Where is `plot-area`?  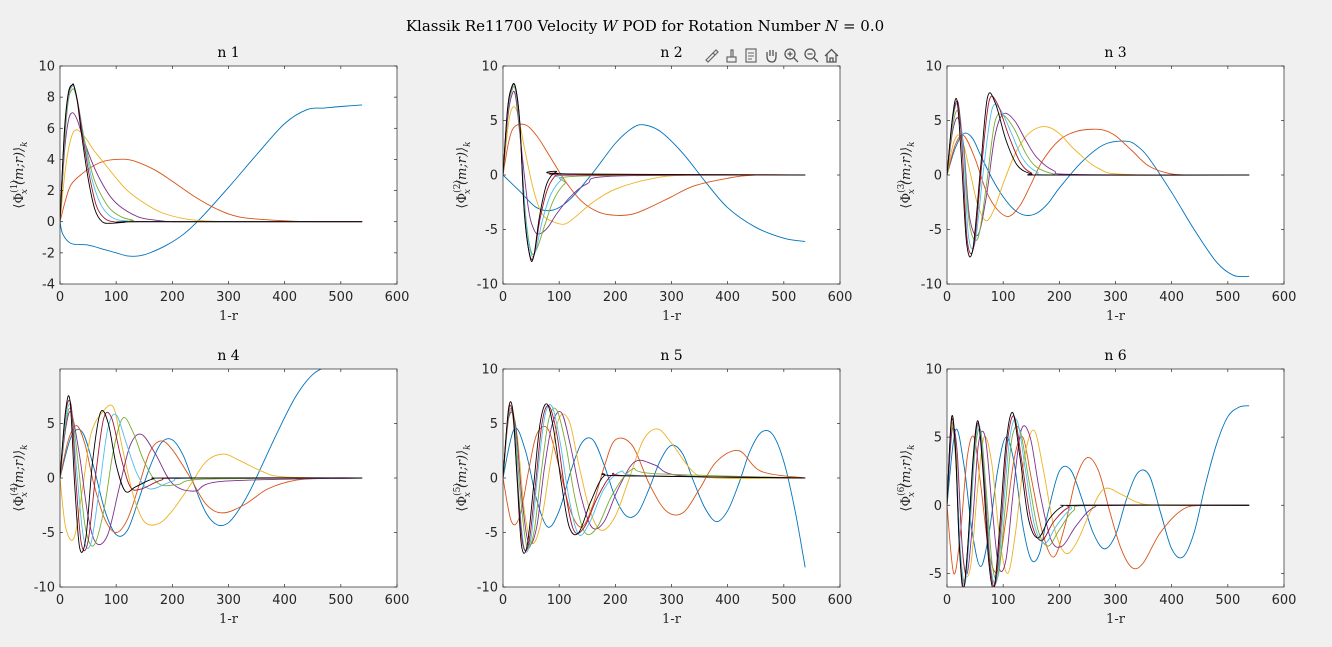
plot-area is located at coordinates (228, 175).